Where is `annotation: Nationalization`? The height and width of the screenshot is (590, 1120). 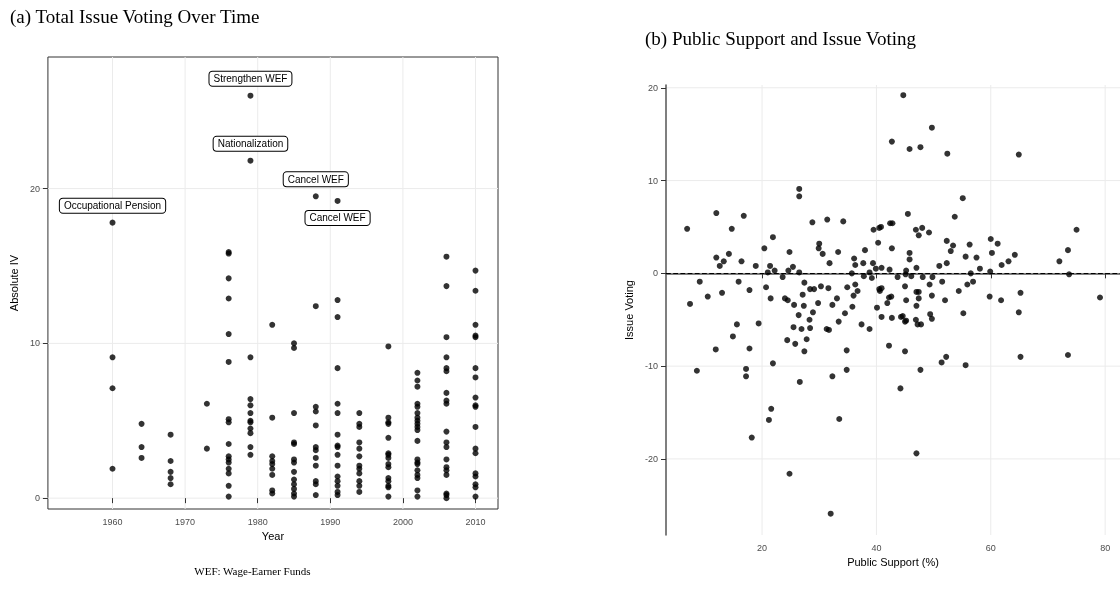
annotation: Nationalization is located at coordinates (250, 144).